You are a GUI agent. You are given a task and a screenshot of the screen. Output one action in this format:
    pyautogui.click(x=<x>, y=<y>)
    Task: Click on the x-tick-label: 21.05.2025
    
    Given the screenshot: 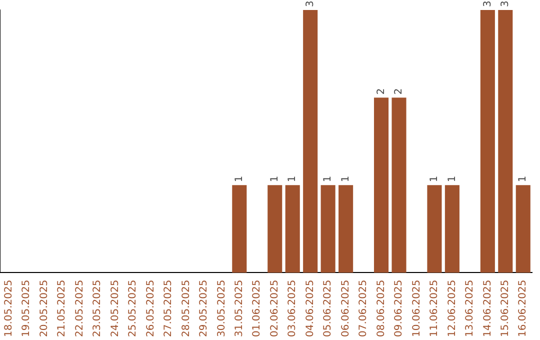 What is the action you would take?
    pyautogui.click(x=62, y=309)
    